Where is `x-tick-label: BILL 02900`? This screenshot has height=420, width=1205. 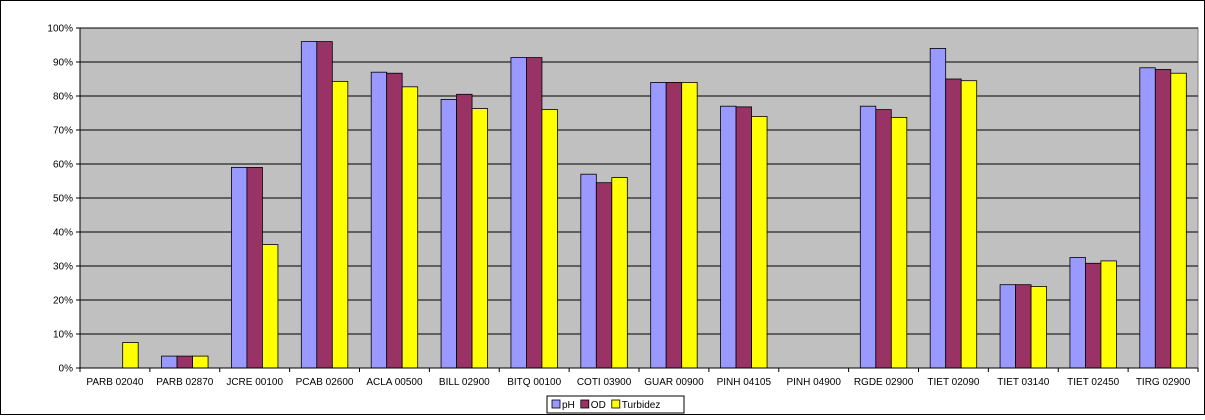 x-tick-label: BILL 02900 is located at coordinates (464, 382).